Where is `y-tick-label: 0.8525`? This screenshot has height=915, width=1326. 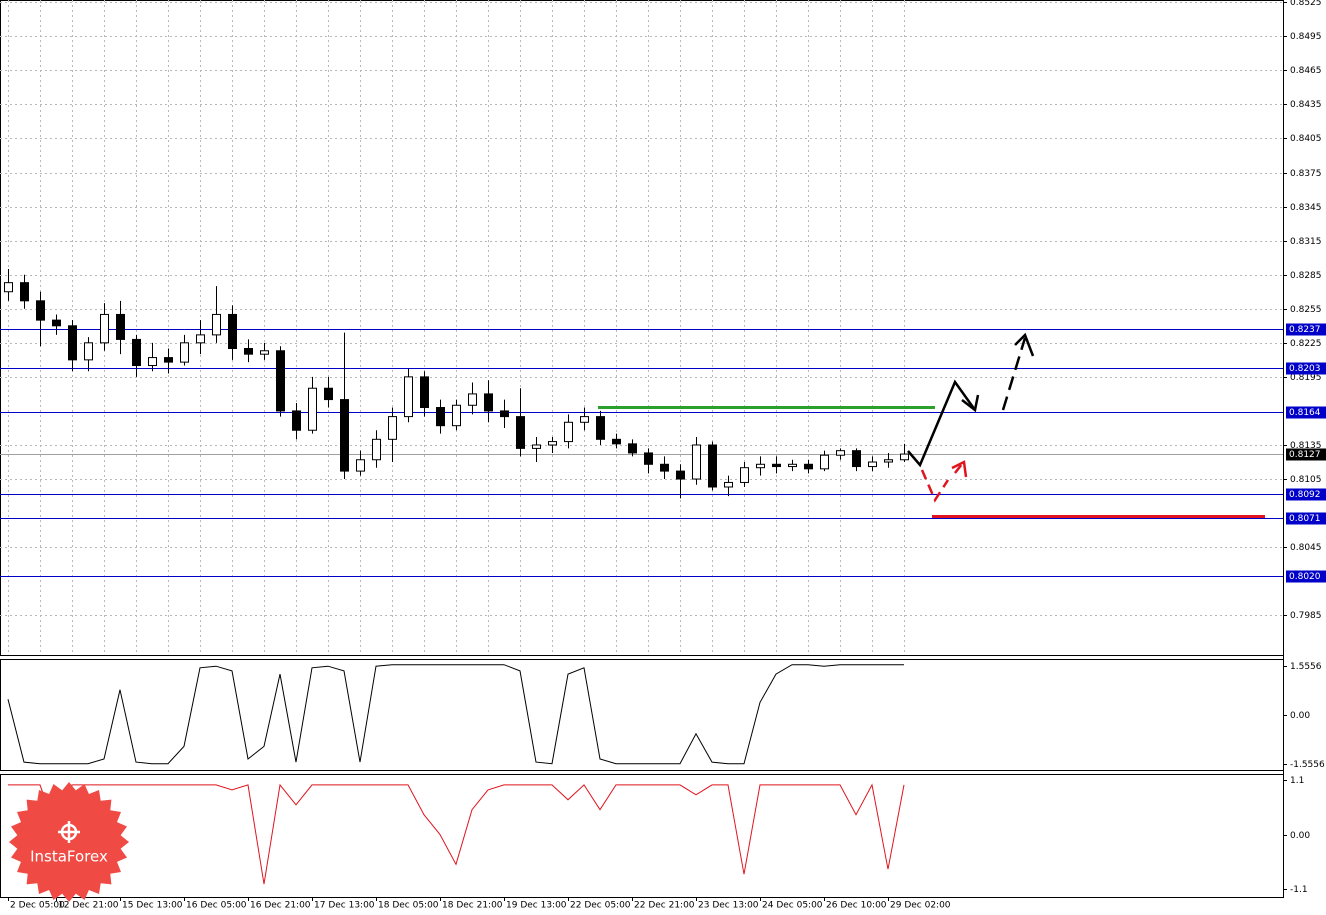 y-tick-label: 0.8525 is located at coordinates (1306, 4).